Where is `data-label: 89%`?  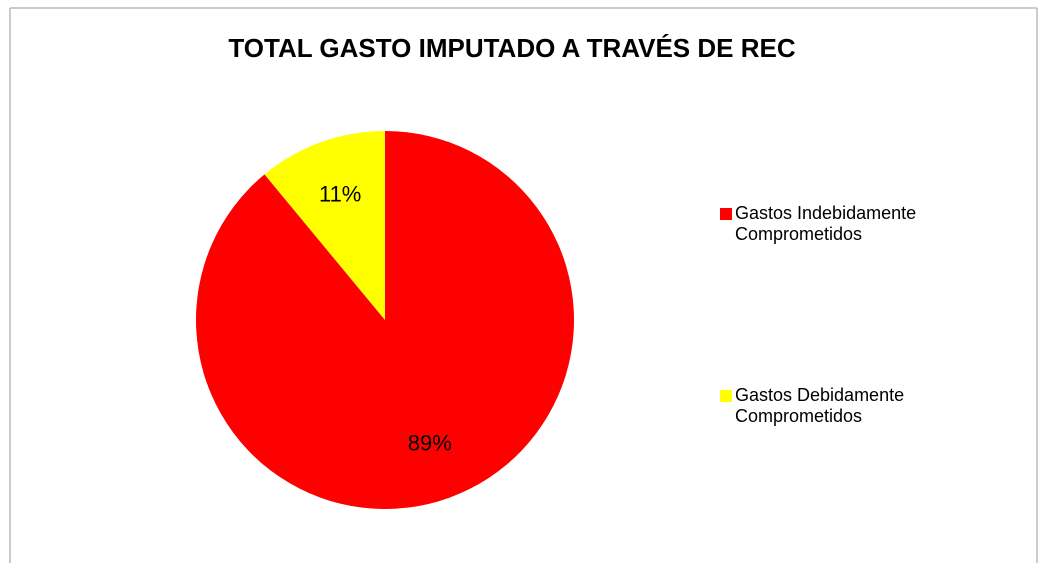
data-label: 89% is located at coordinates (430, 442).